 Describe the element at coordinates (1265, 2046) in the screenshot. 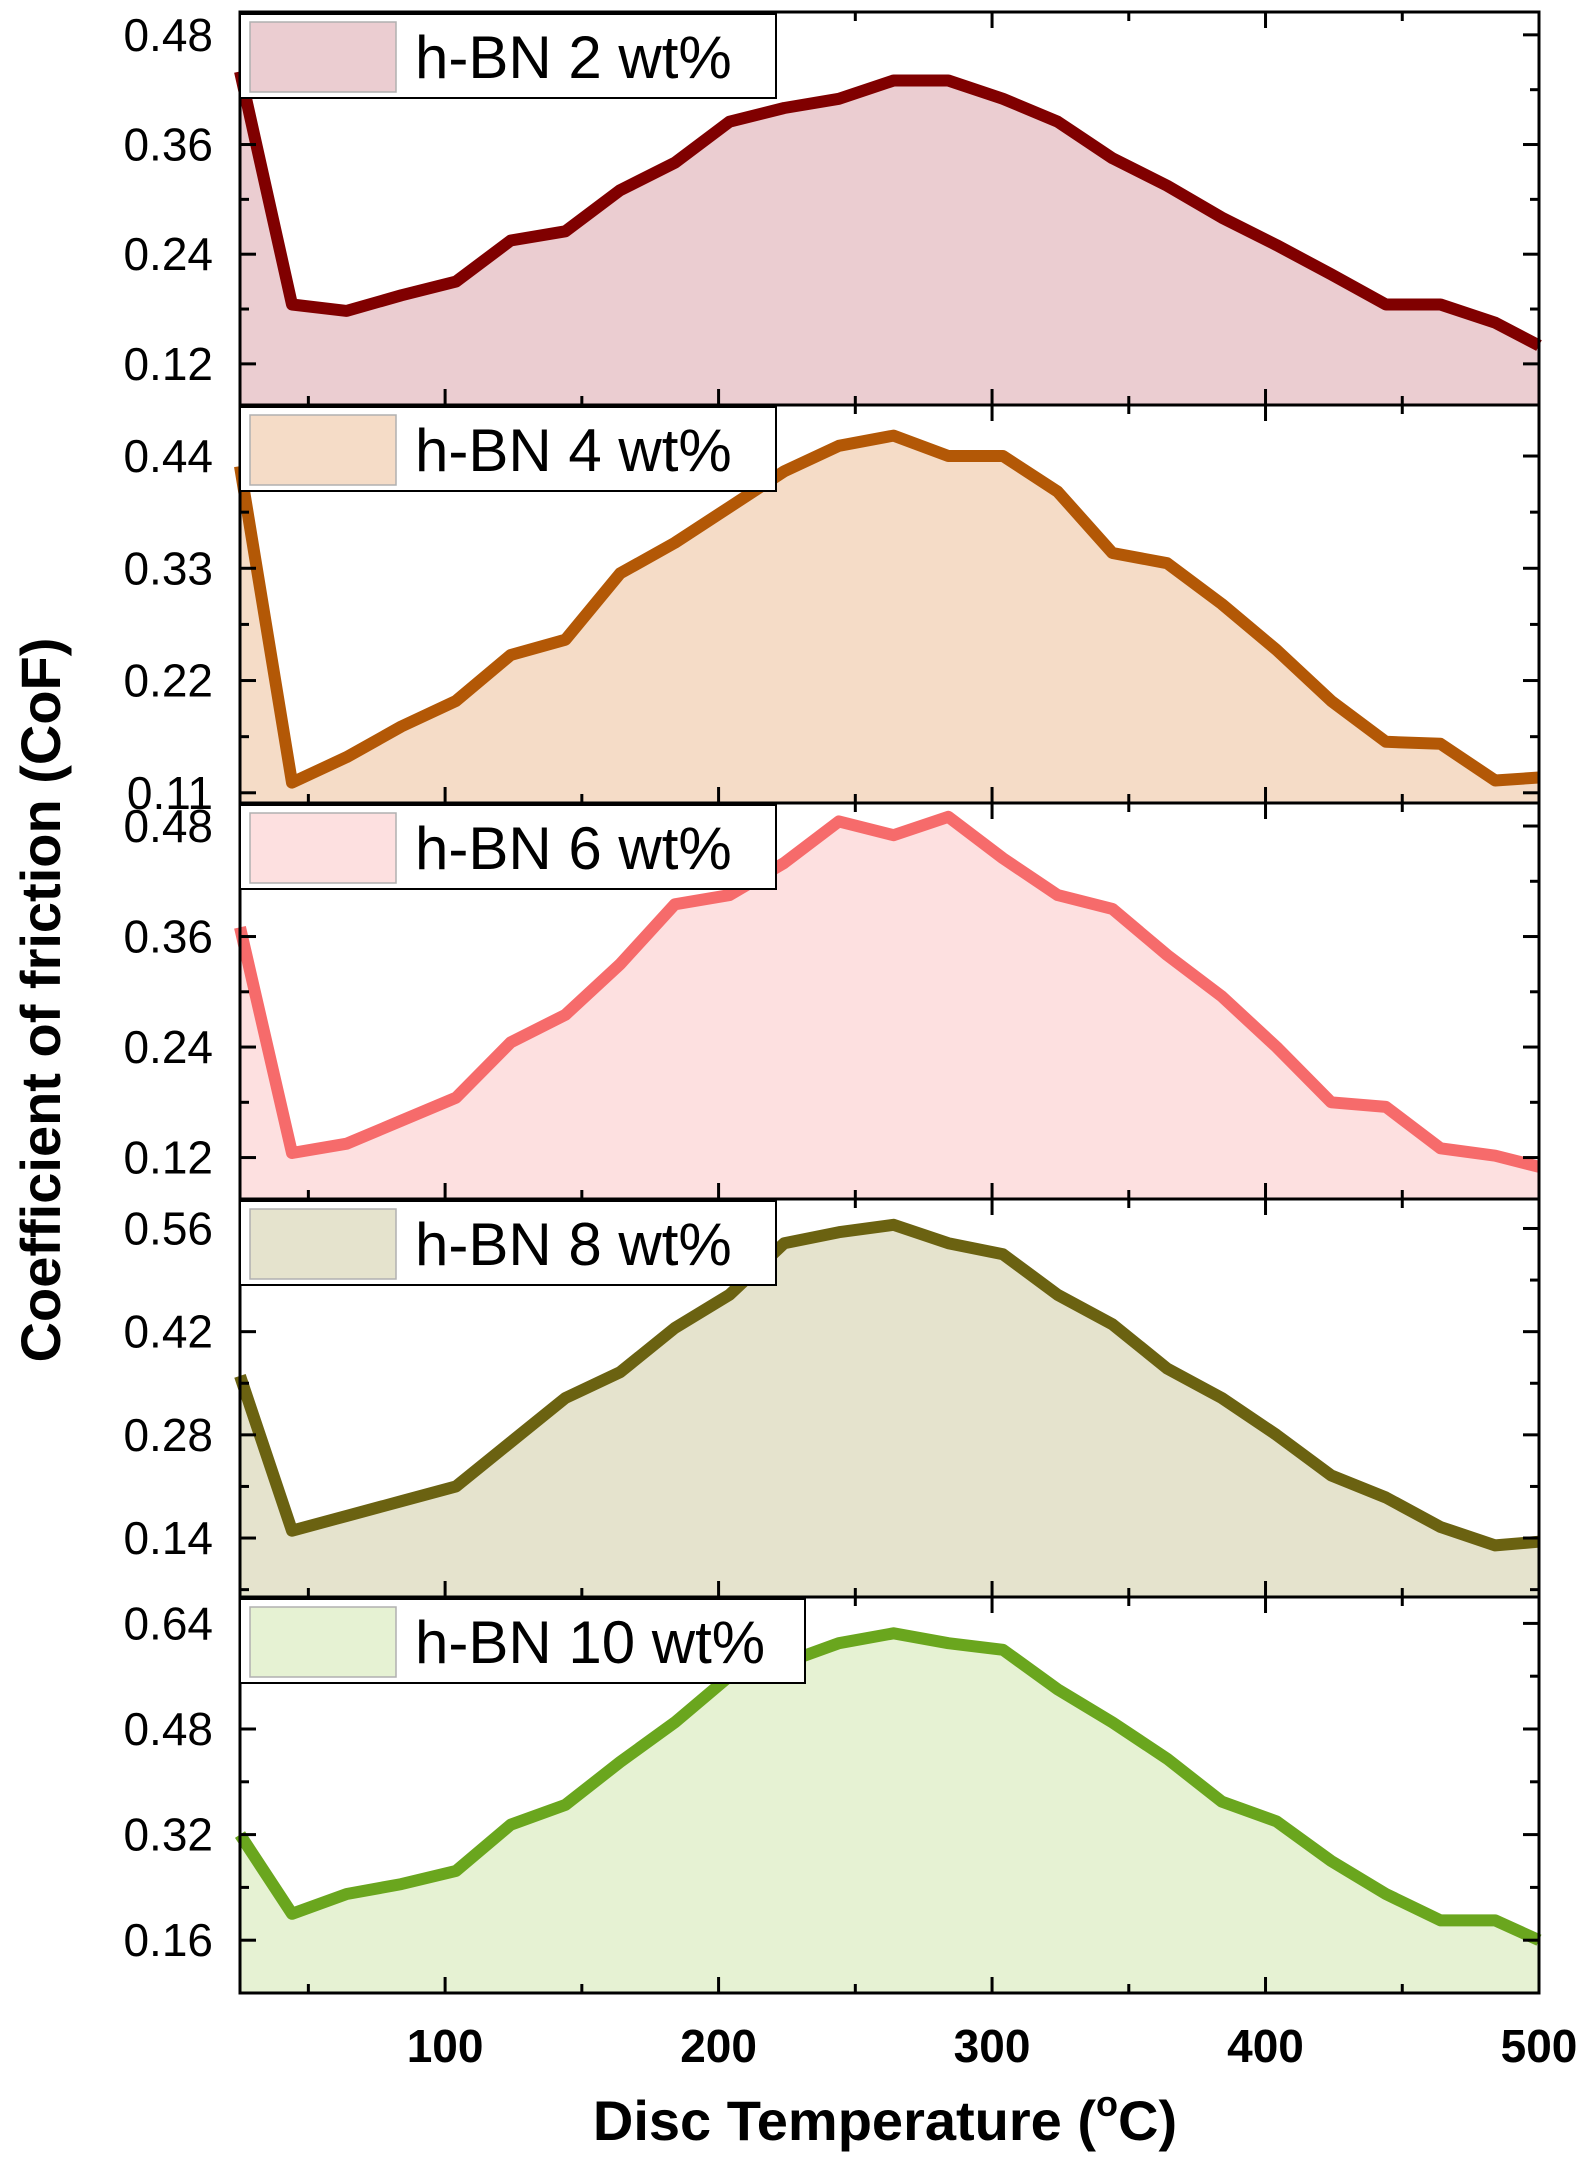

I see `xtick-label: 400` at that location.